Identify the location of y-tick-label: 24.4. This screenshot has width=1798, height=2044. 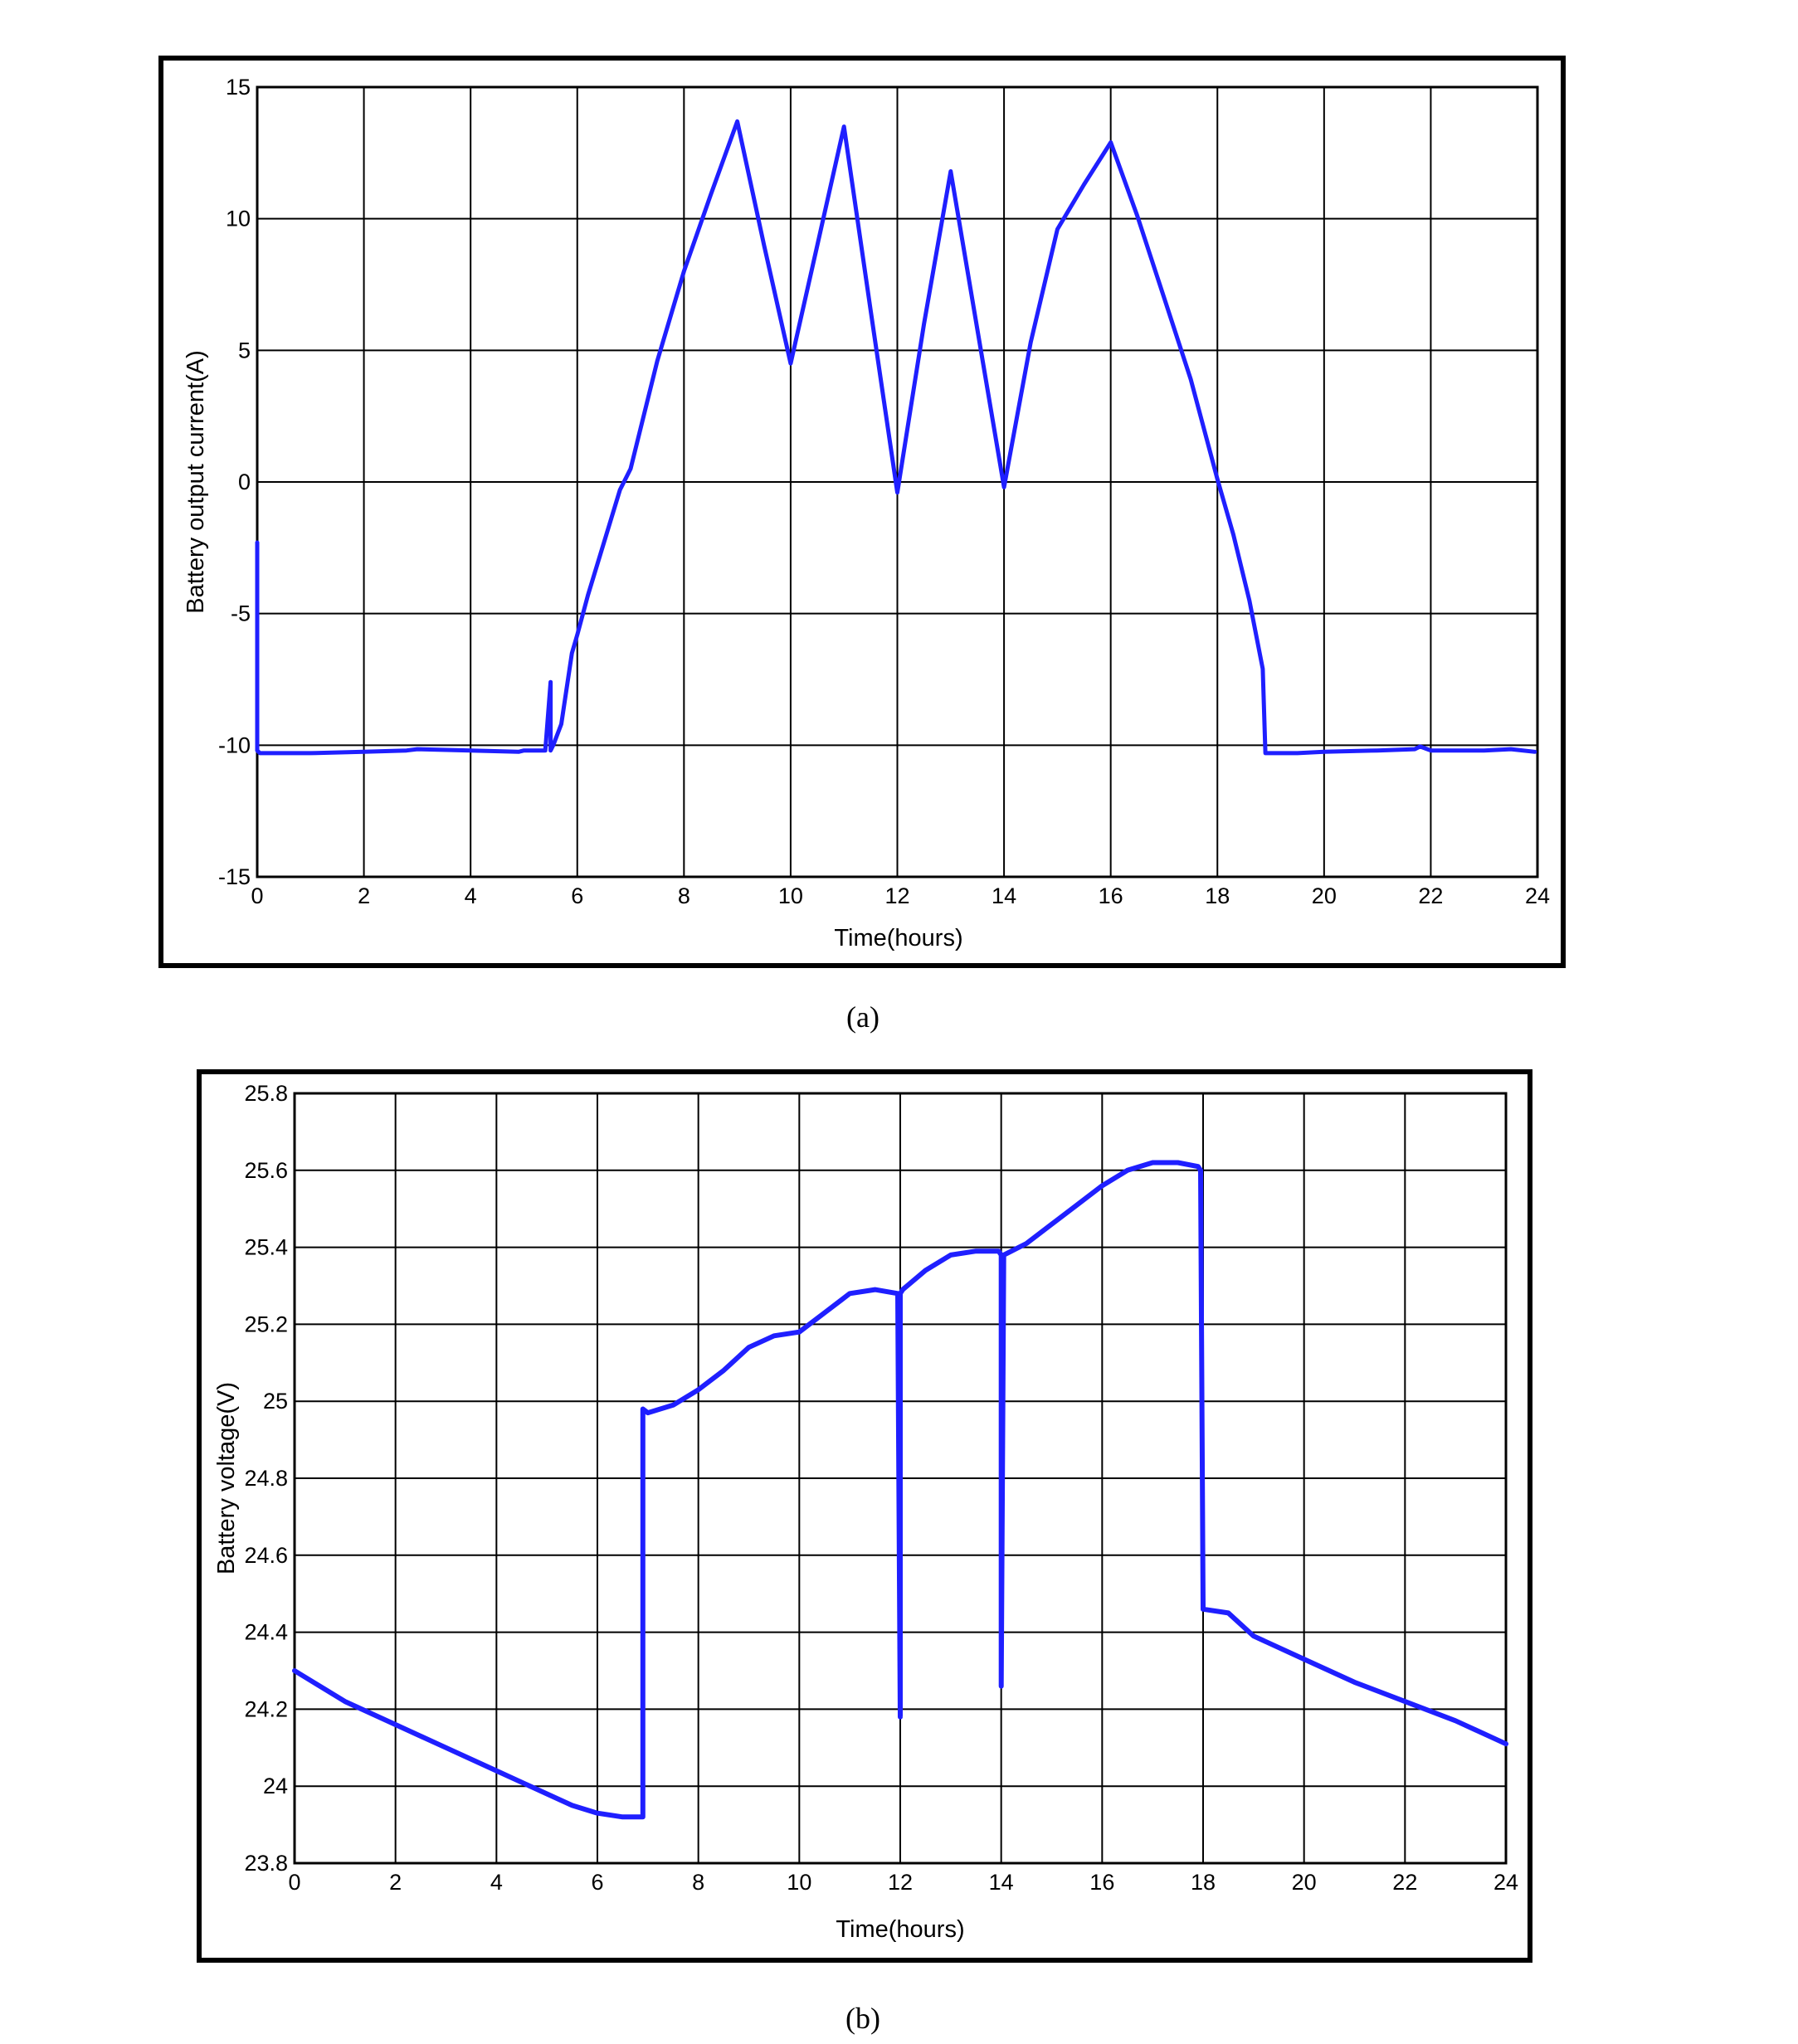
(266, 1632).